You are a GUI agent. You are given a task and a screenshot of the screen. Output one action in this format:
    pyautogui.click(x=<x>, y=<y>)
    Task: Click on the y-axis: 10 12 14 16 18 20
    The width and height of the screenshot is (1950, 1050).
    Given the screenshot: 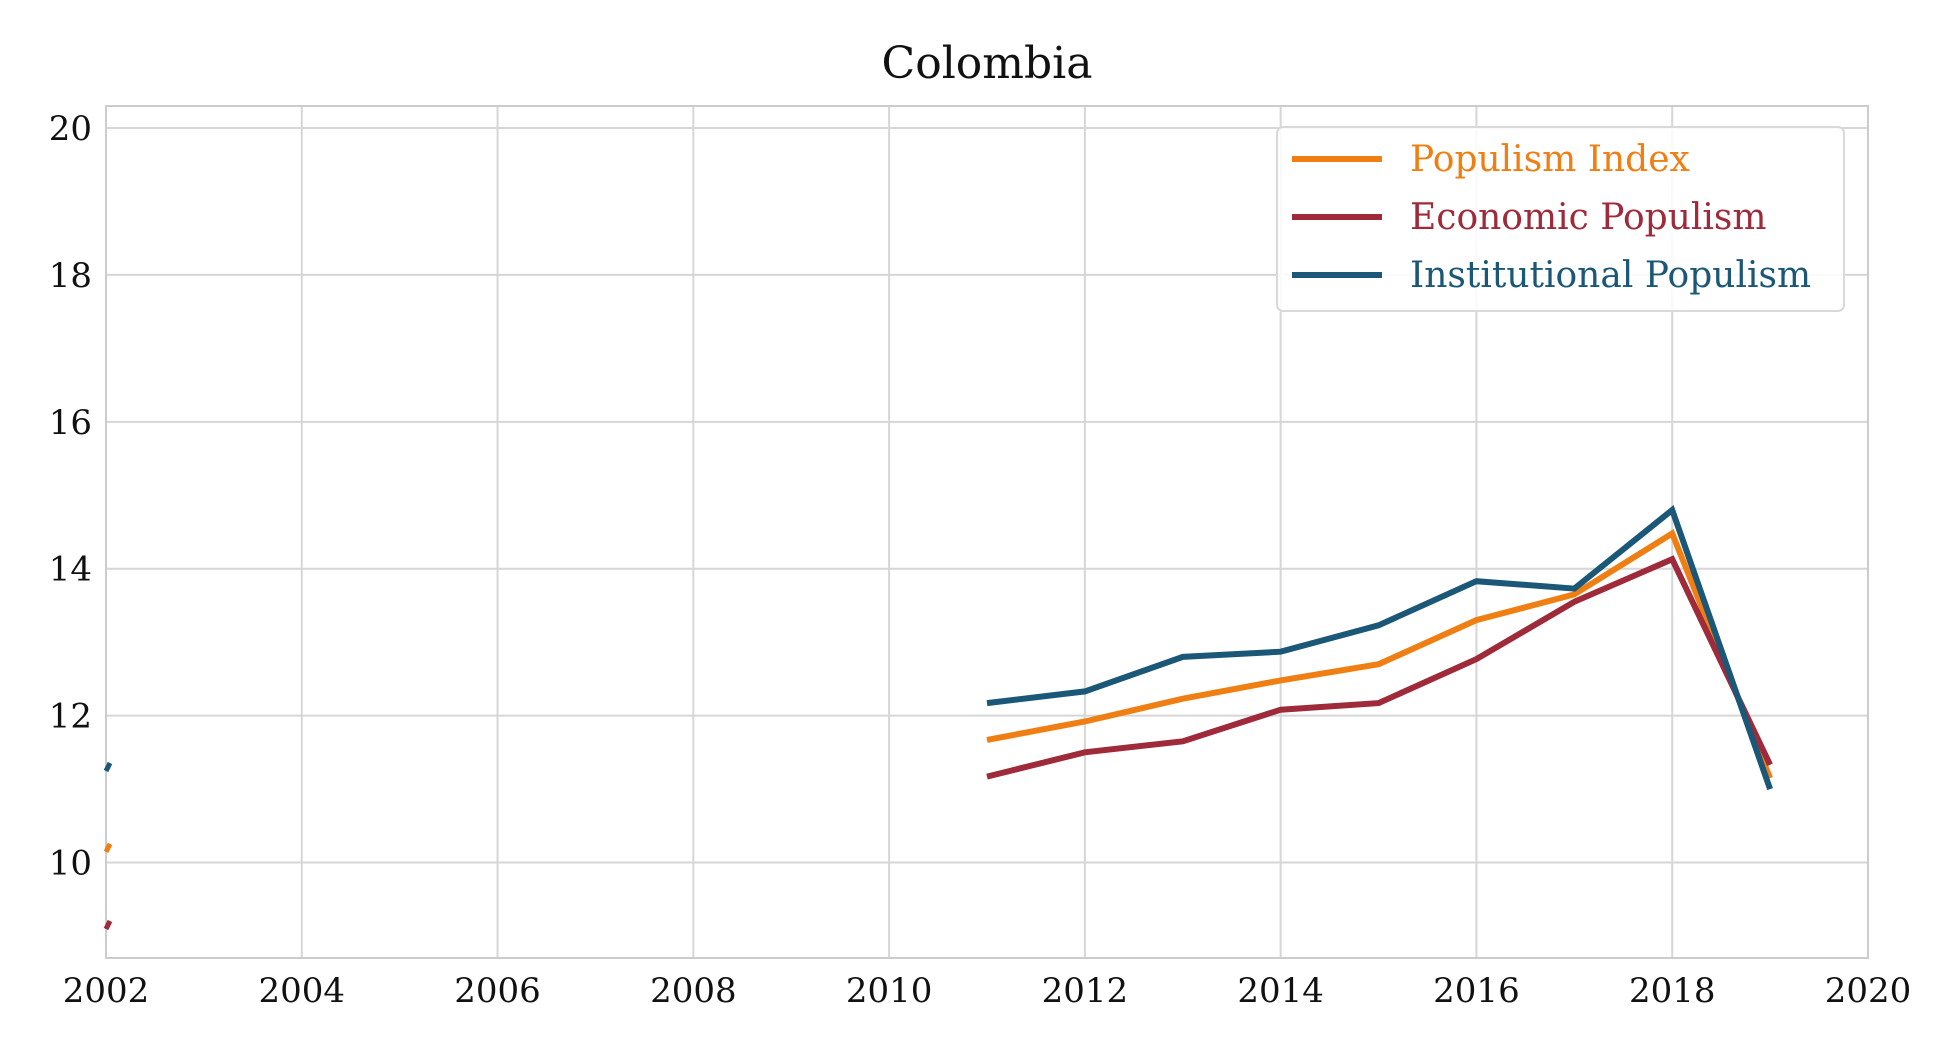 What is the action you would take?
    pyautogui.click(x=70, y=496)
    